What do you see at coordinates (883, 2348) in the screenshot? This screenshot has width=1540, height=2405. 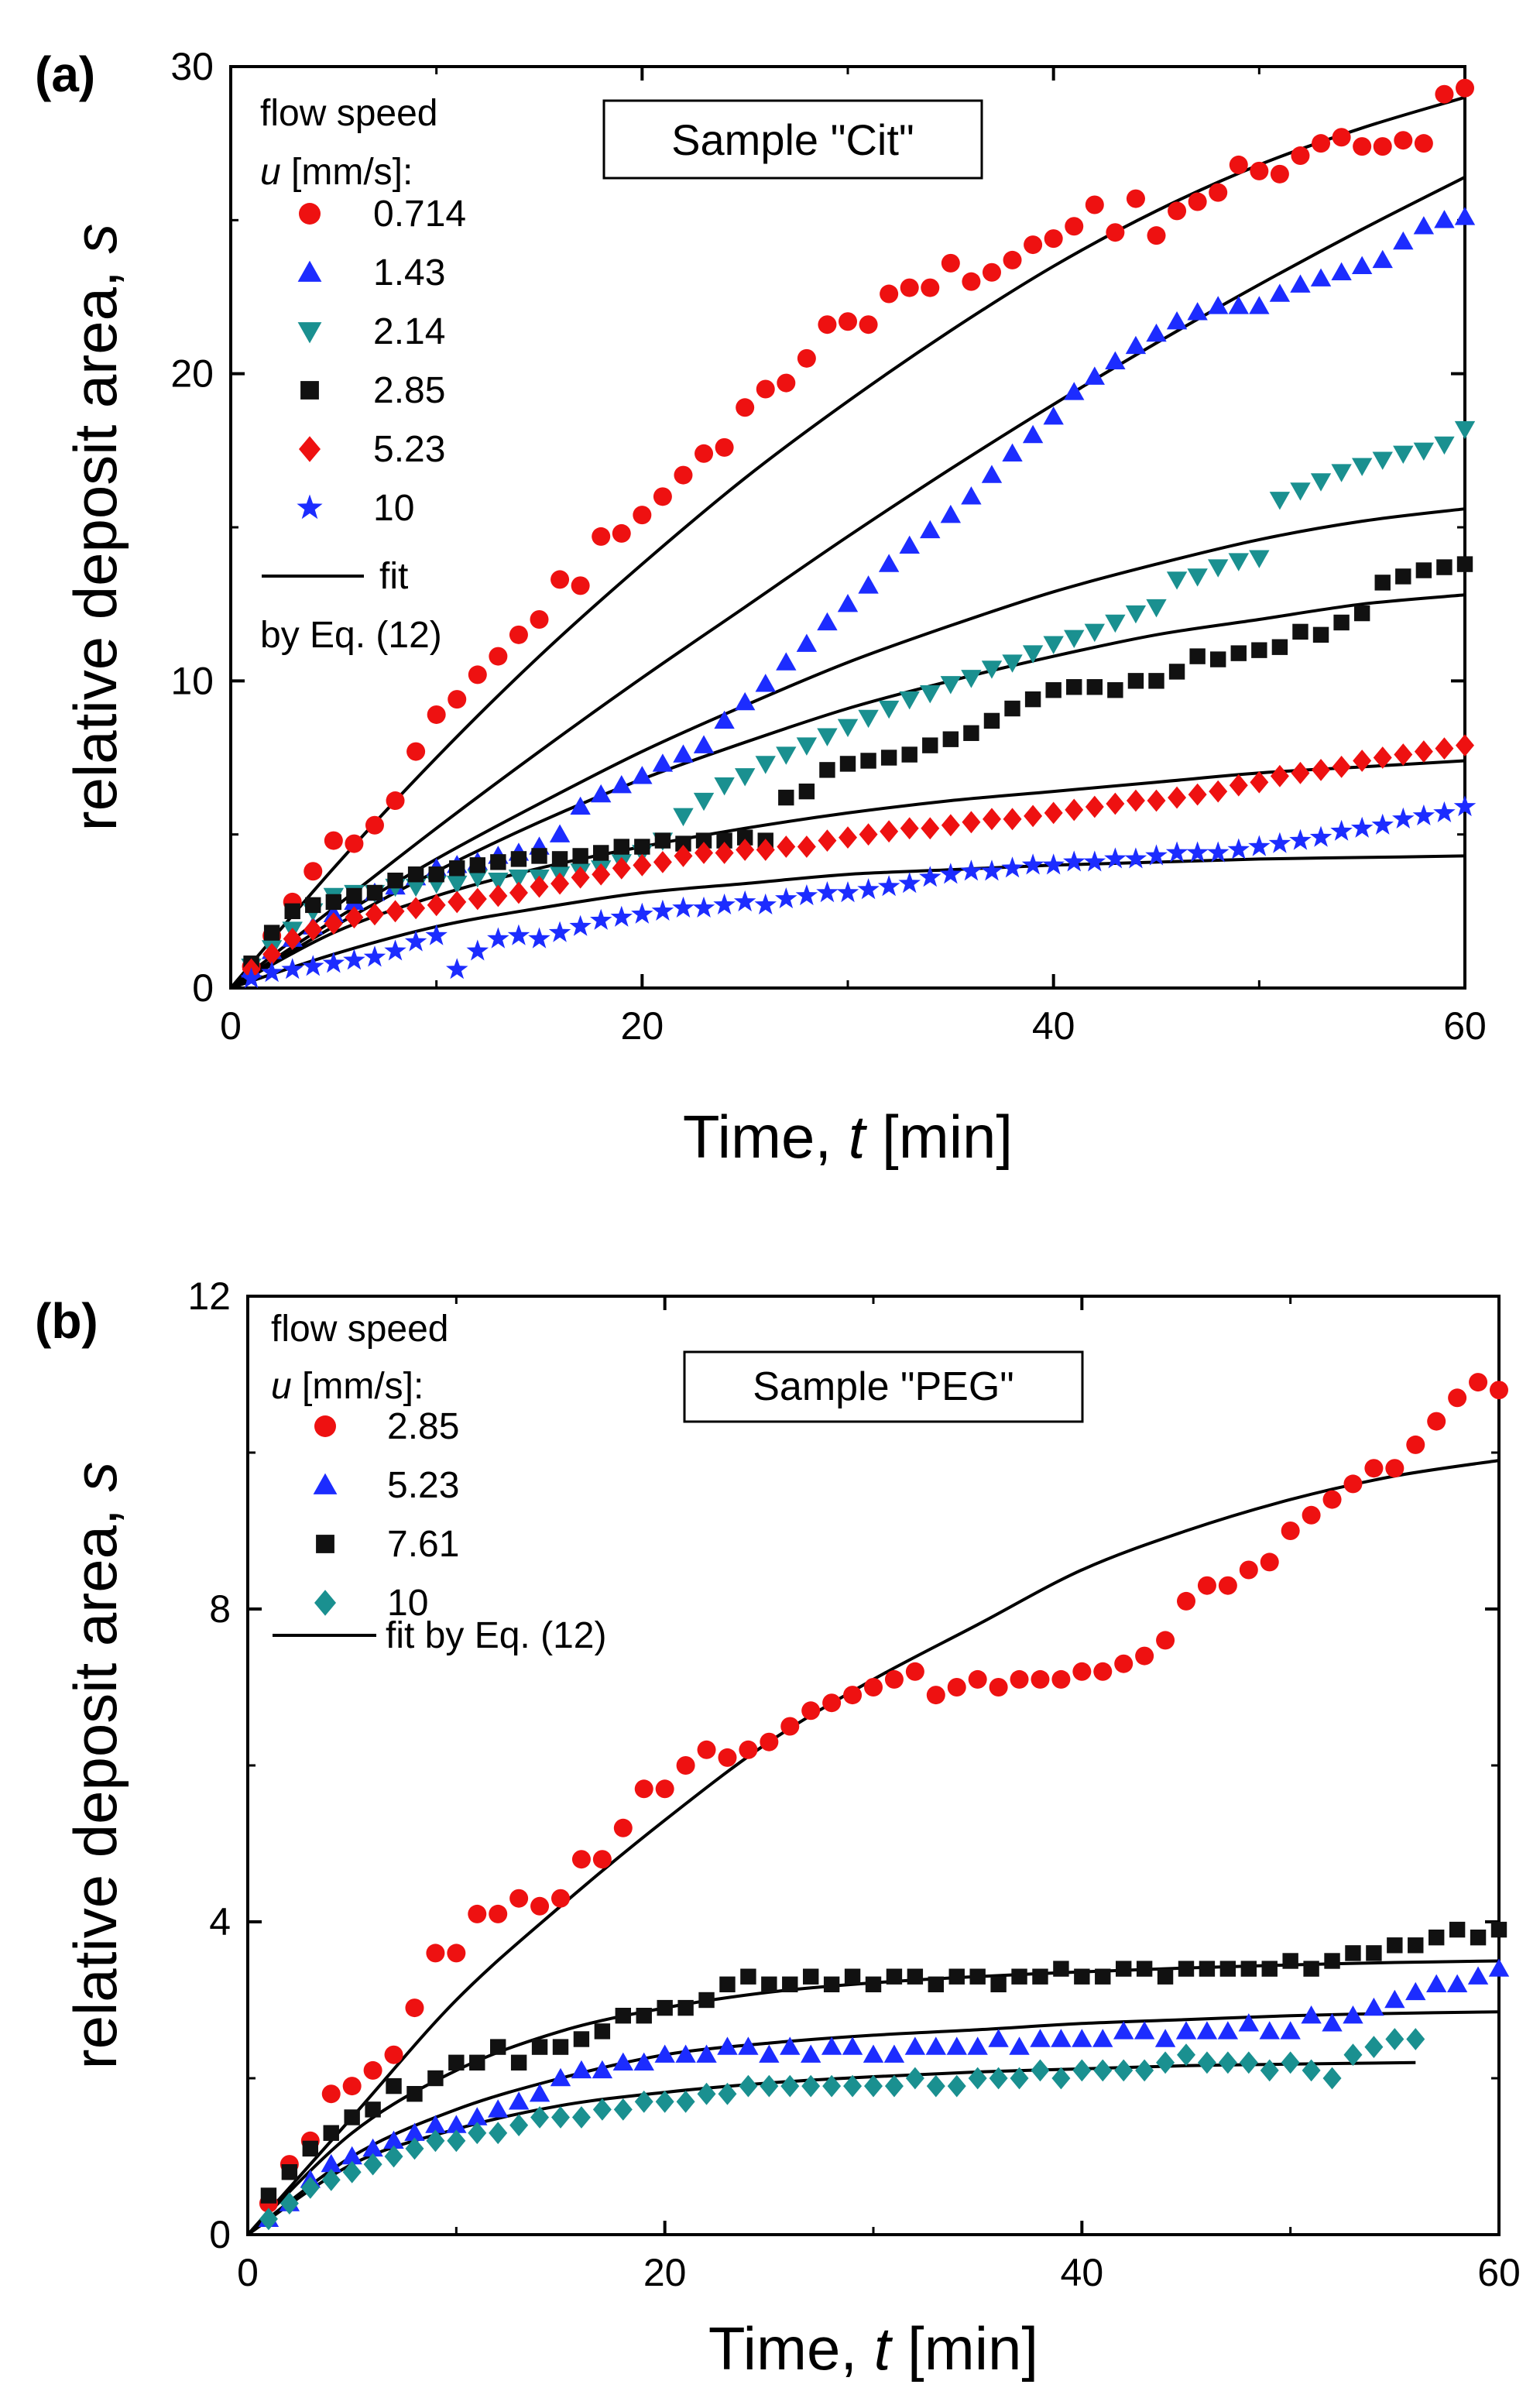 I see `x-axis-symbol-b: t` at bounding box center [883, 2348].